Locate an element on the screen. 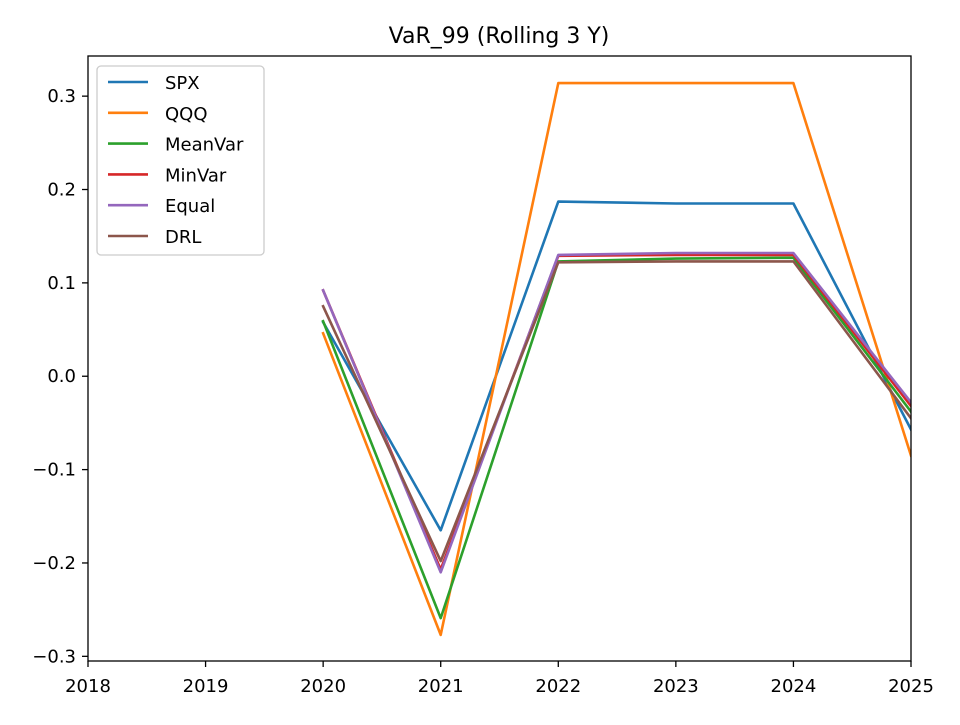 The height and width of the screenshot is (725, 960). y-tick-label: 0.1 is located at coordinates (61, 283).